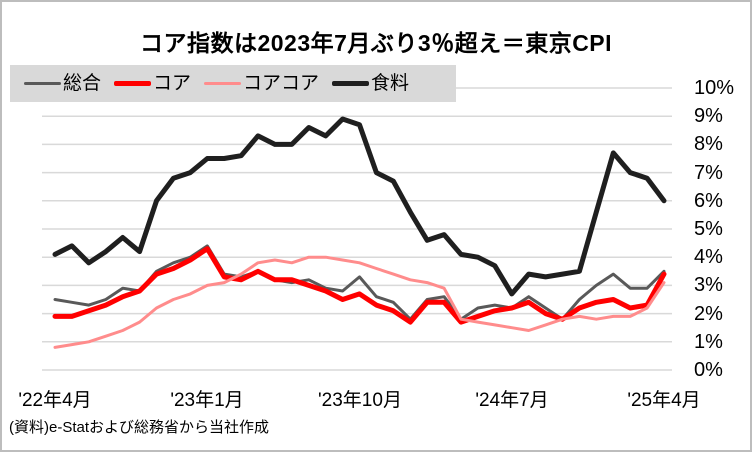 This screenshot has width=752, height=452. Describe the element at coordinates (281, 83) in the screenshot. I see `legend-label-corecore: コアコア` at that location.